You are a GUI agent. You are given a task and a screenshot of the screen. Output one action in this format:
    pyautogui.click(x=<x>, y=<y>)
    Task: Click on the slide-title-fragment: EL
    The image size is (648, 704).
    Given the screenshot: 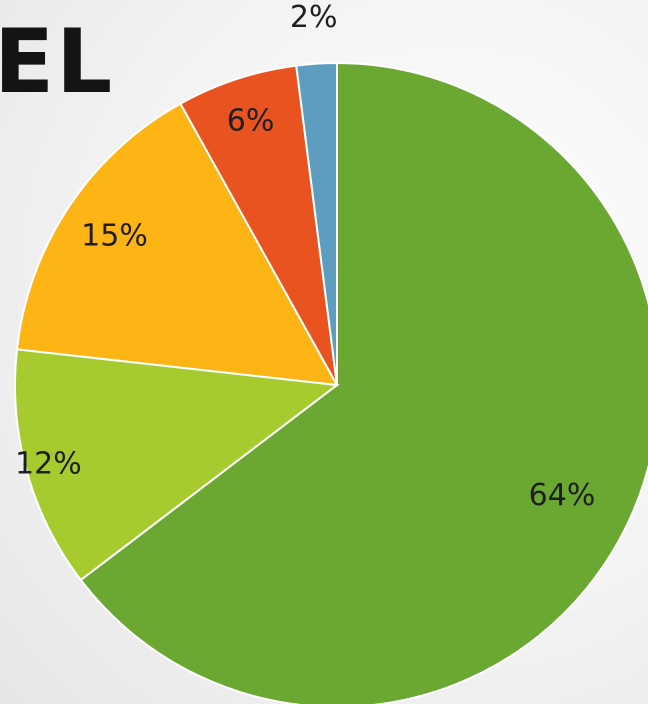 What is the action you would take?
    pyautogui.click(x=57, y=61)
    